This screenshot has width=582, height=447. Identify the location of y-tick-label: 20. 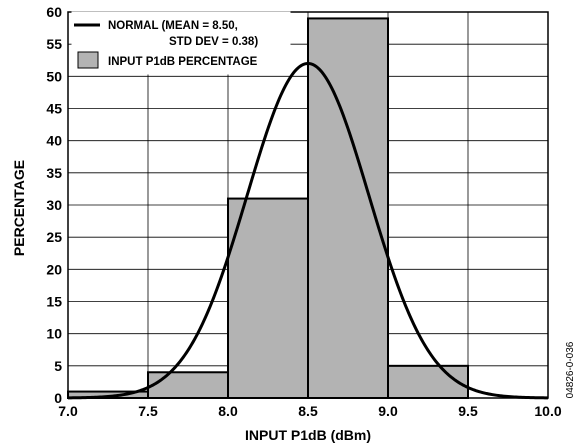
(54, 269).